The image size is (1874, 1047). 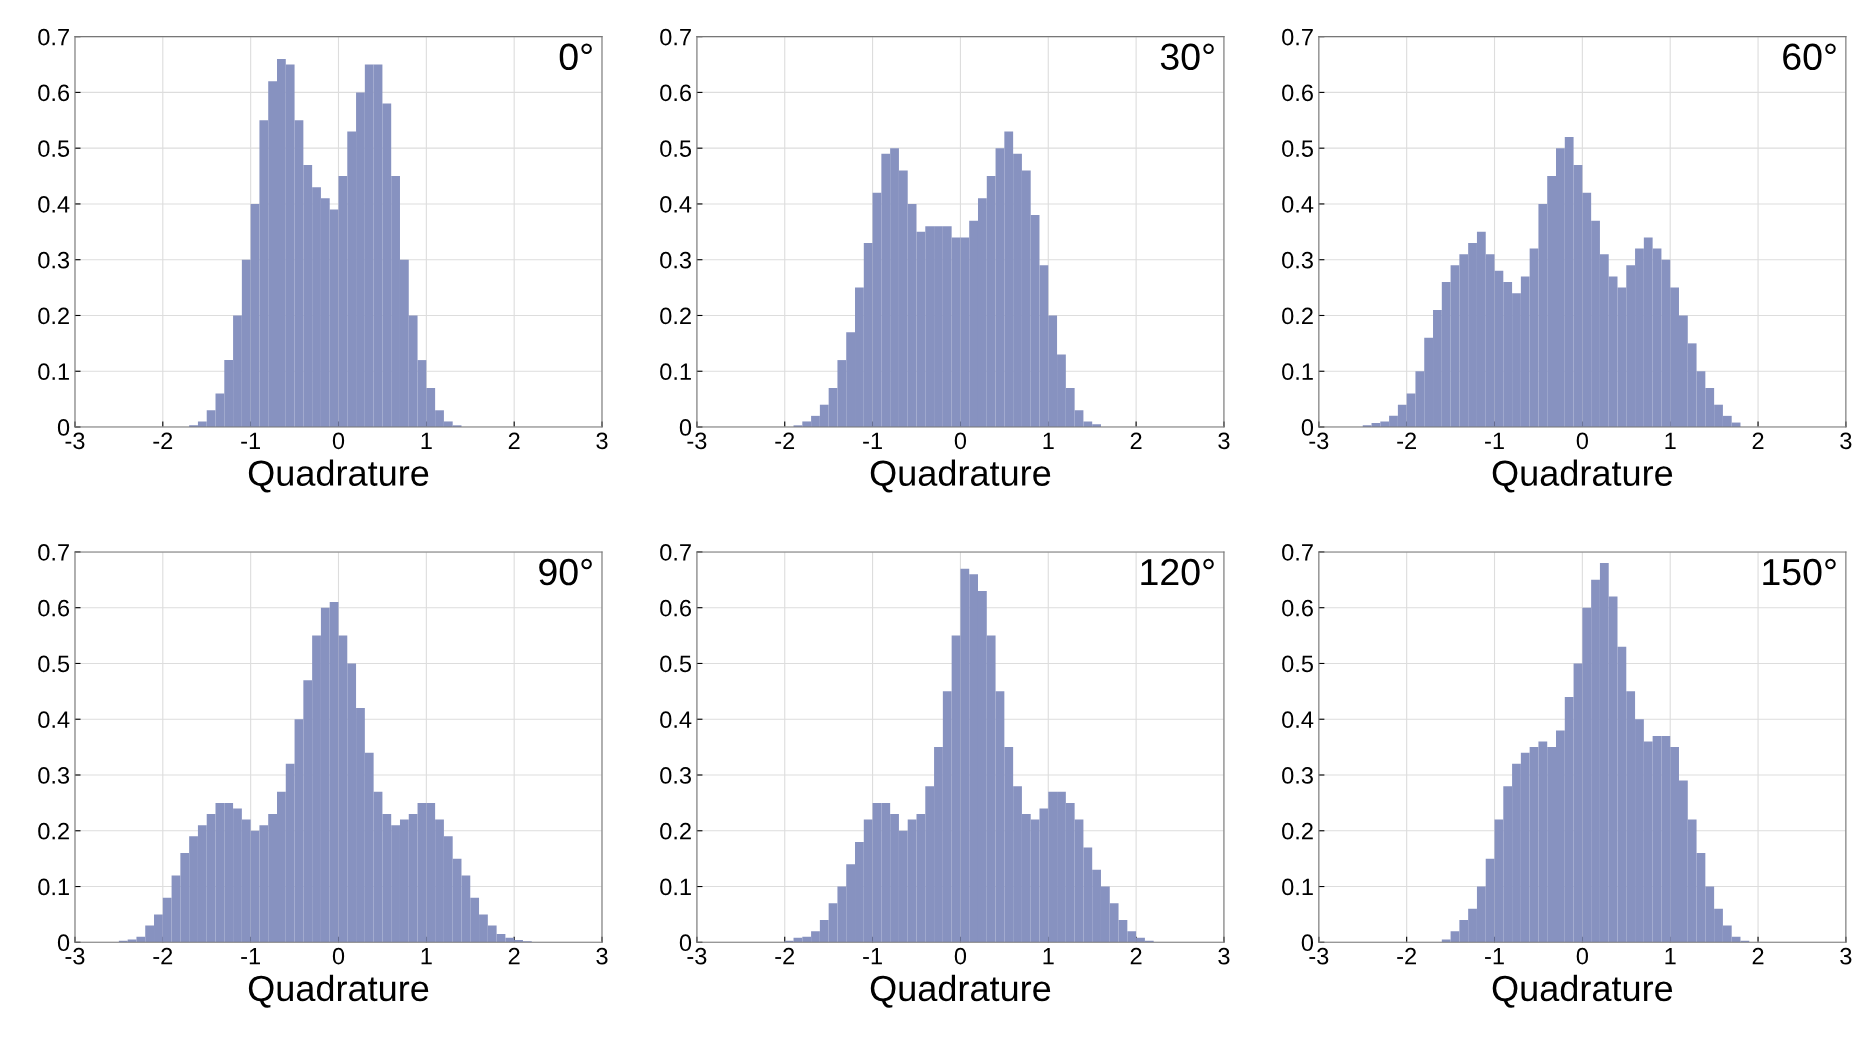 I want to click on annotation: 30°, so click(x=1187, y=57).